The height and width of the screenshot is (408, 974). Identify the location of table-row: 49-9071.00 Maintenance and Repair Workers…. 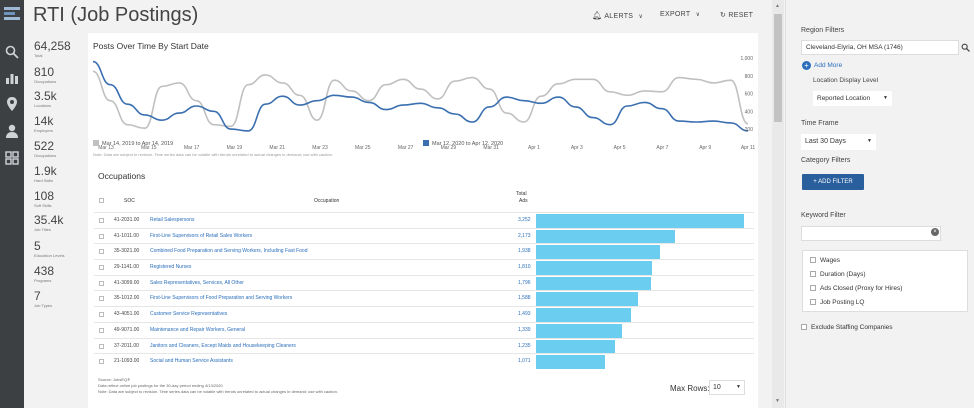
(424, 329).